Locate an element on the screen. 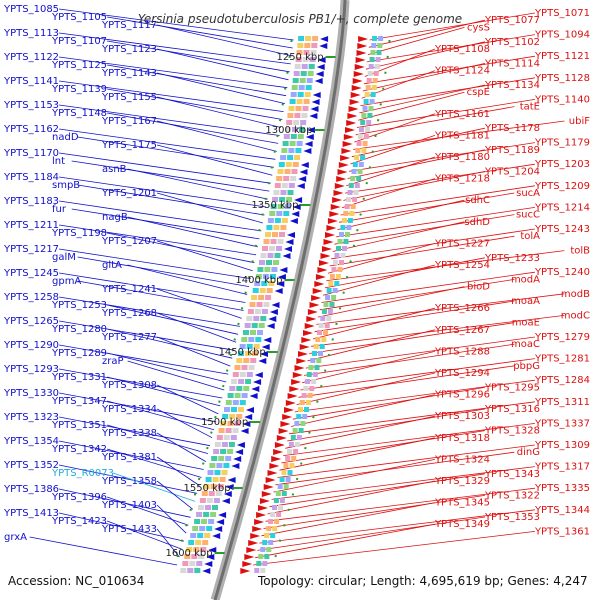  gene-label-right: YPTS_1077 is located at coordinates (512, 20).